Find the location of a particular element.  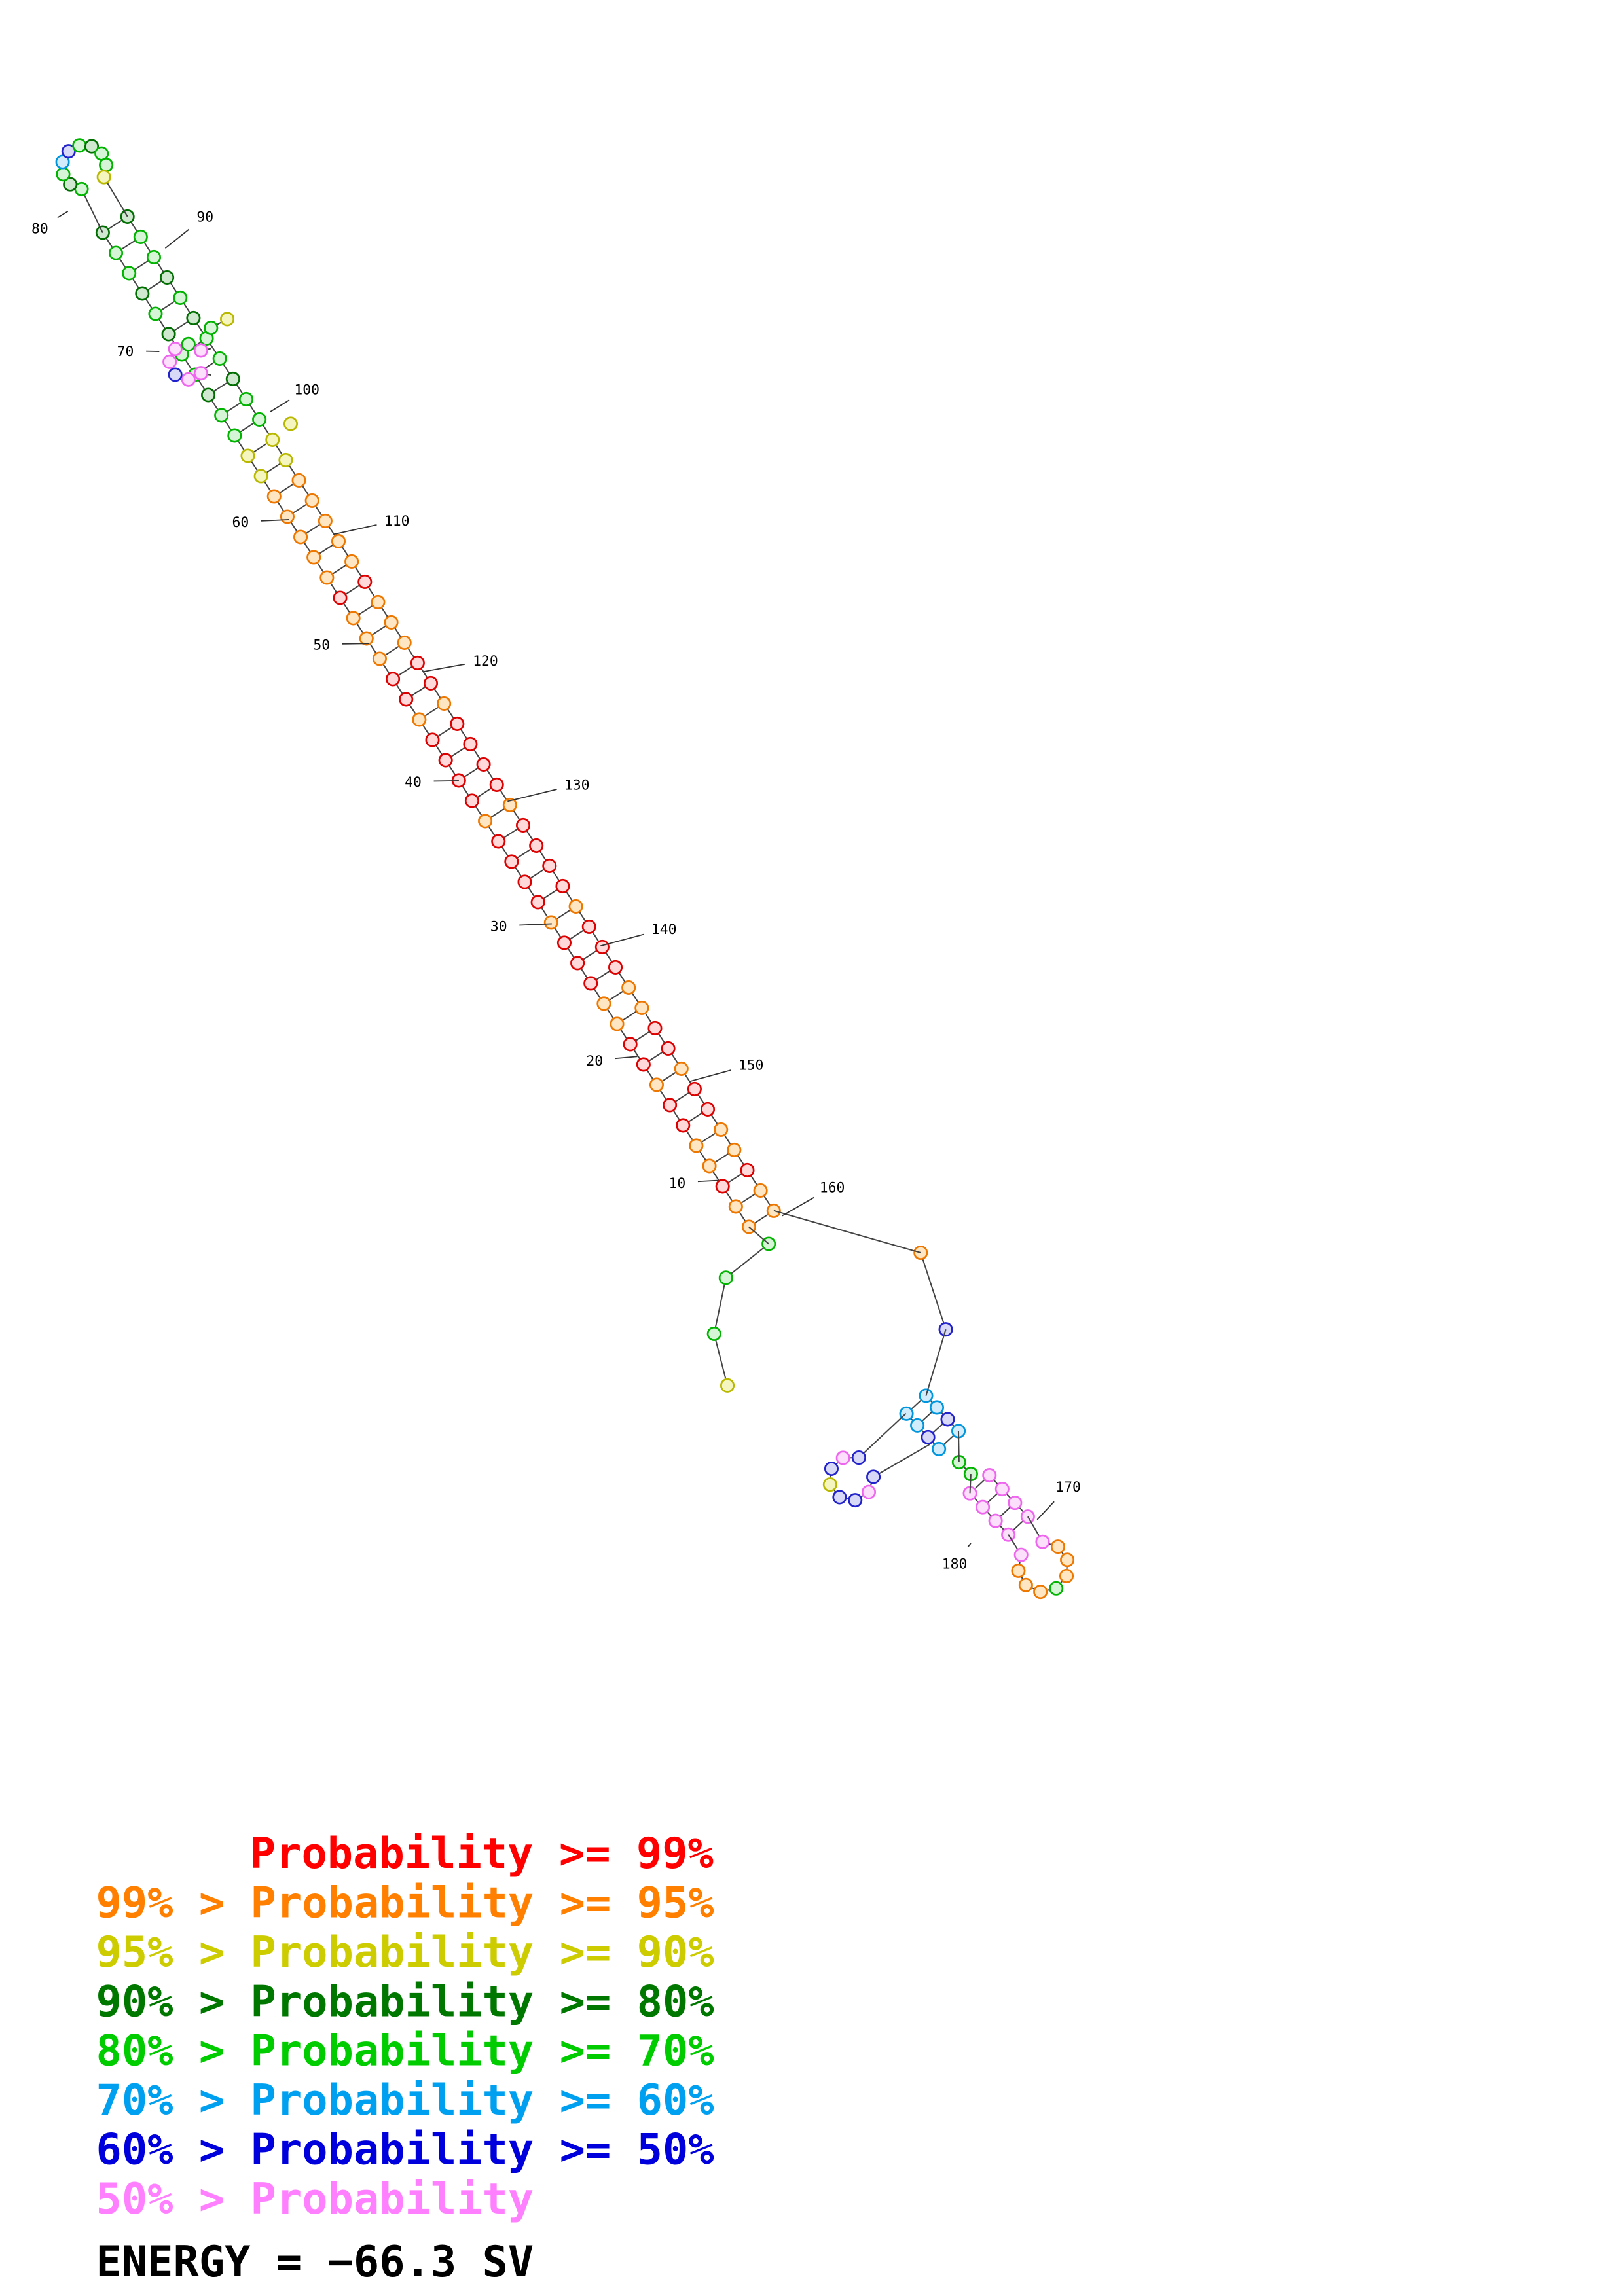

position-label: 110 is located at coordinates (397, 521).